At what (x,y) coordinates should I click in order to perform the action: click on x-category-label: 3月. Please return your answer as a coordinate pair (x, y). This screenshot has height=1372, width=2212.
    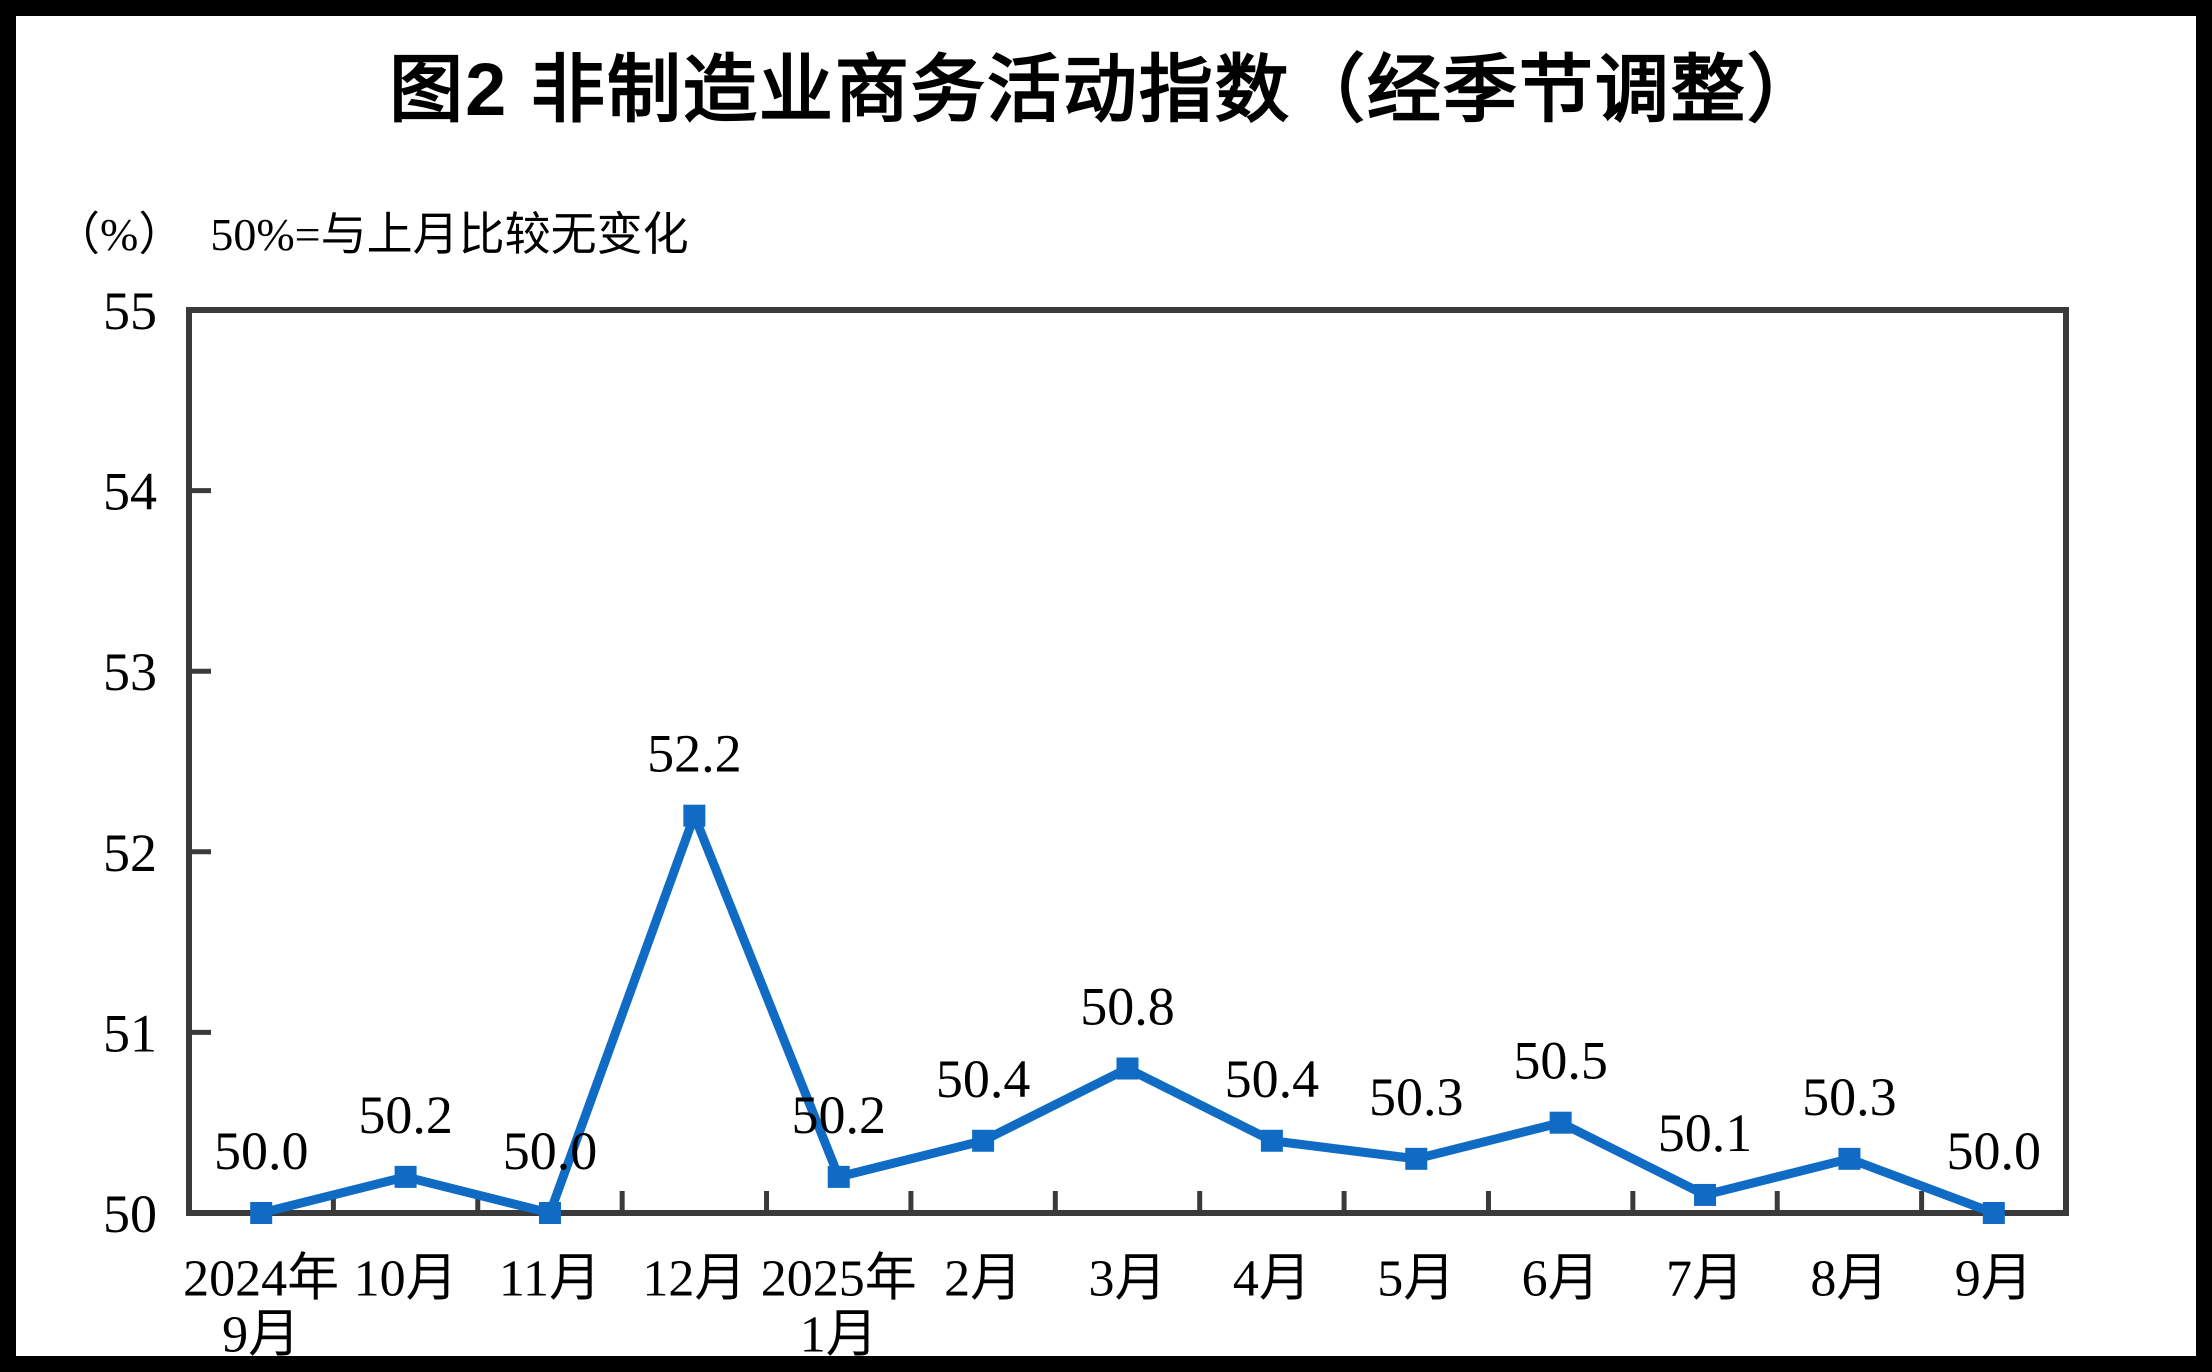
    Looking at the image, I should click on (1127, 1279).